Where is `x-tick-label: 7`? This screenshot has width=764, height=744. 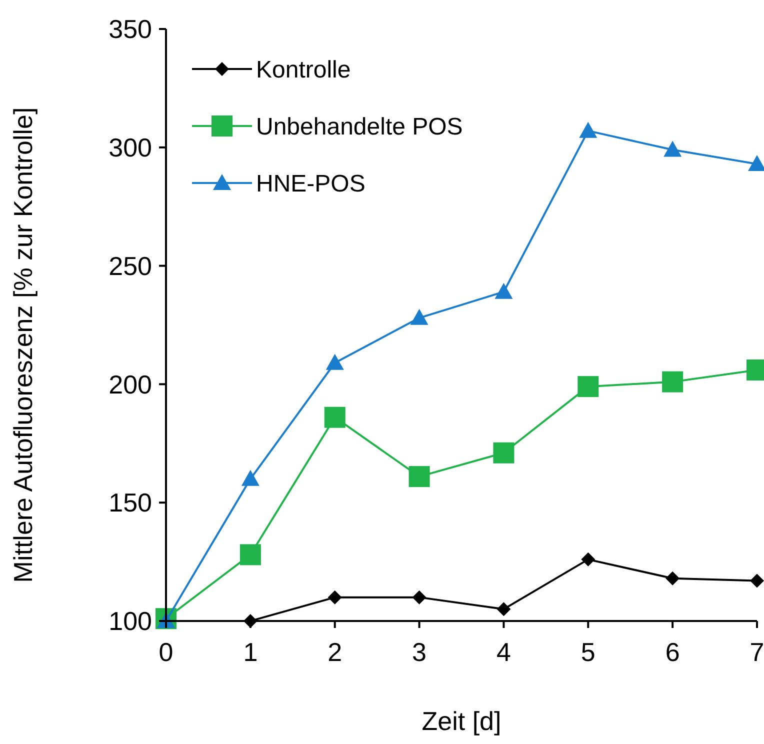
x-tick-label: 7 is located at coordinates (757, 652).